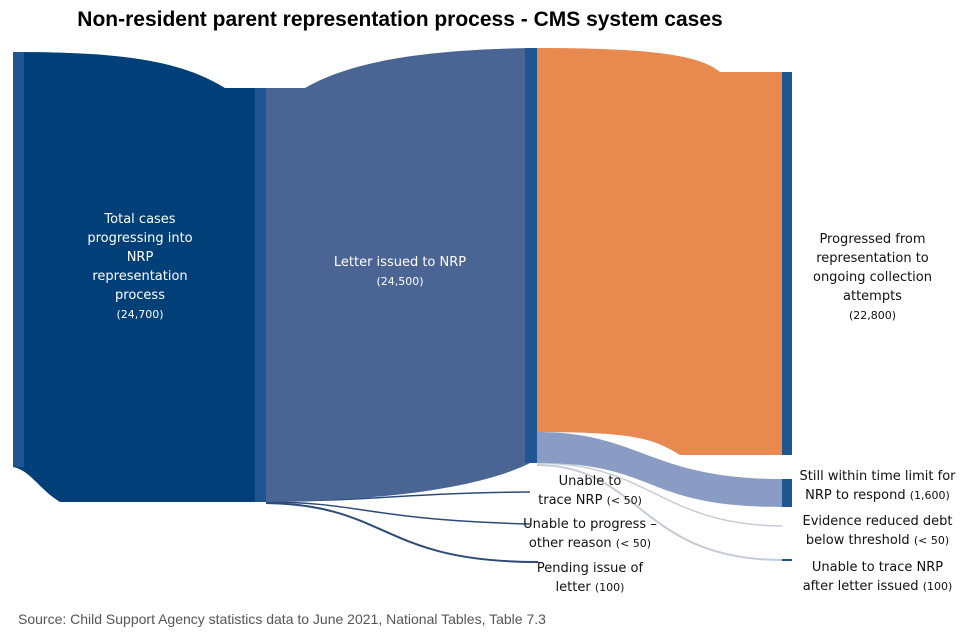 Image resolution: width=960 pixels, height=640 pixels. What do you see at coordinates (590, 534) in the screenshot?
I see `label-other-reason: Unable to progress – other reason (< 50)` at bounding box center [590, 534].